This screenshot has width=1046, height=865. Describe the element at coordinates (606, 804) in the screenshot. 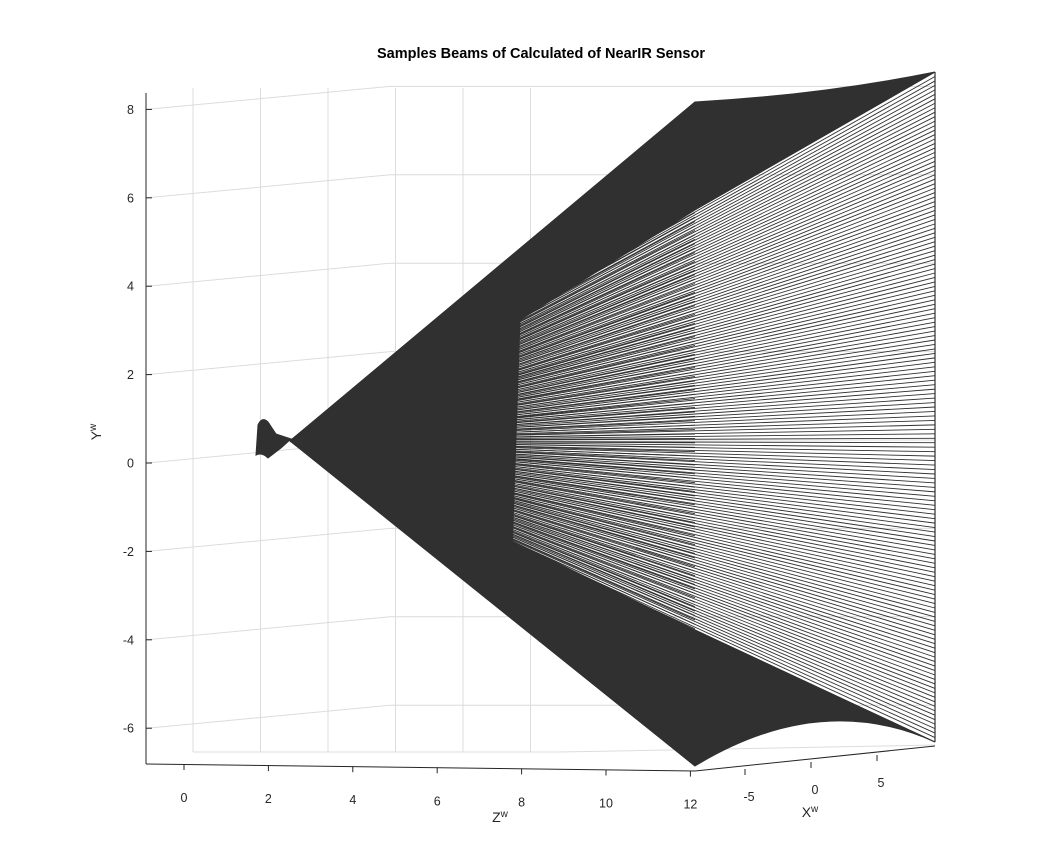

I see `z-tick-label: 10` at that location.